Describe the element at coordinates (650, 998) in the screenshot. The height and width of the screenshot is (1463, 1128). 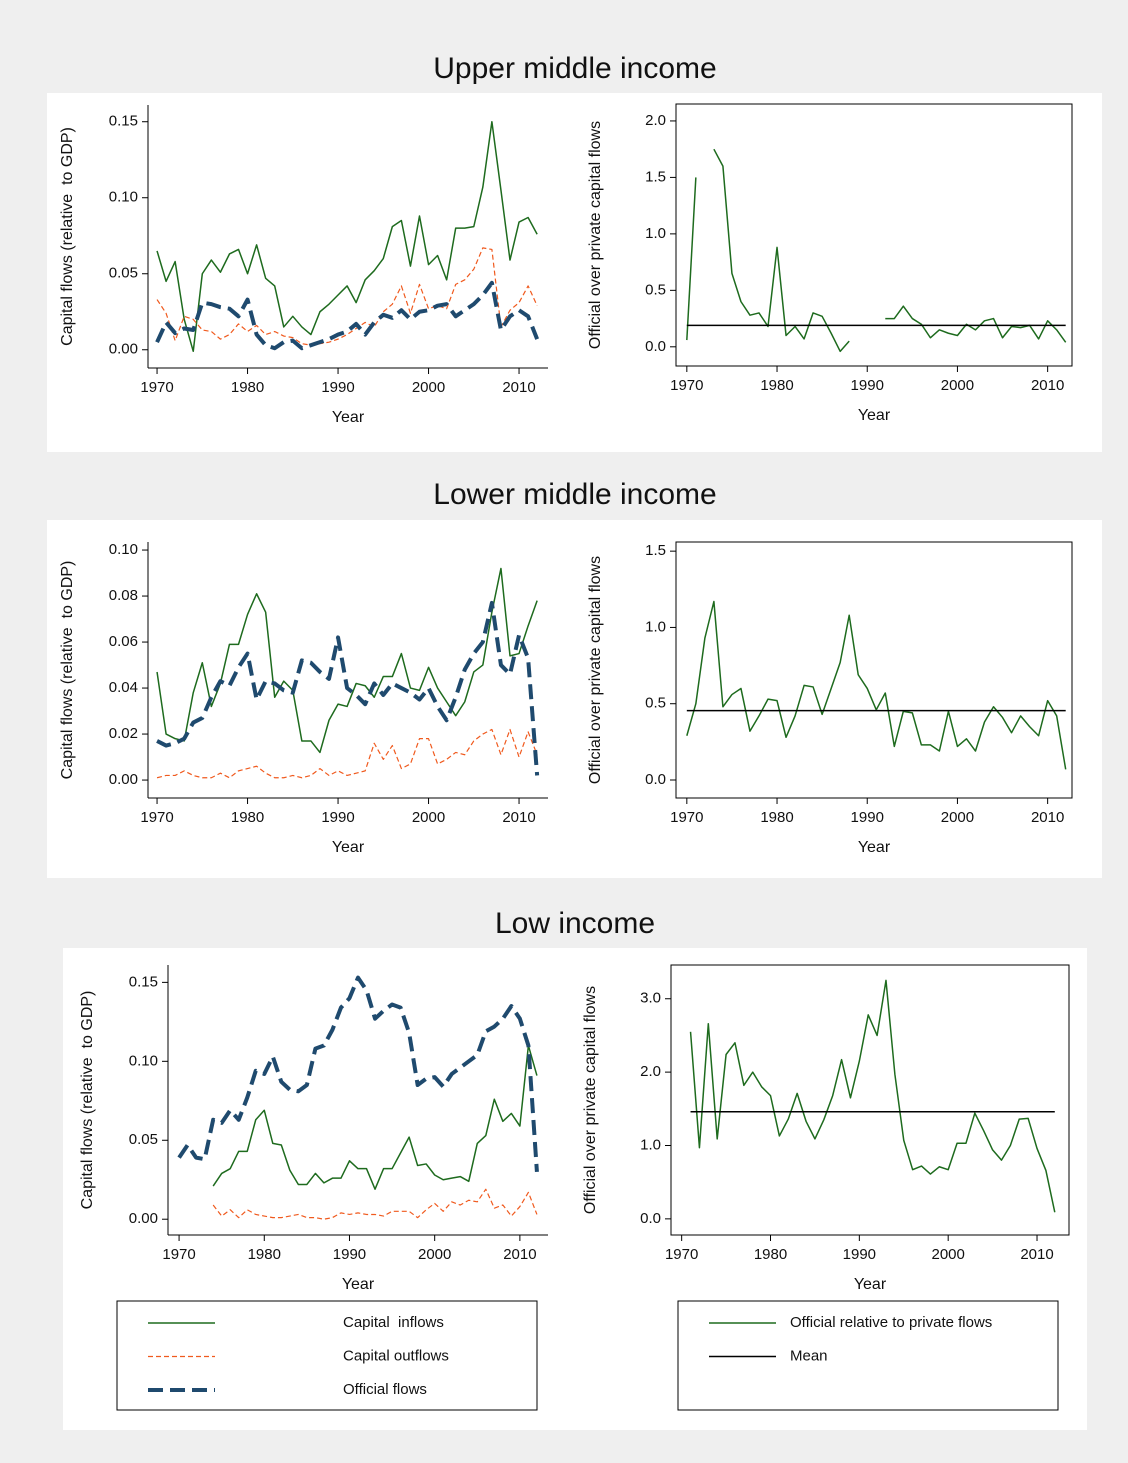
I see `y-tick-label: 3.0` at that location.